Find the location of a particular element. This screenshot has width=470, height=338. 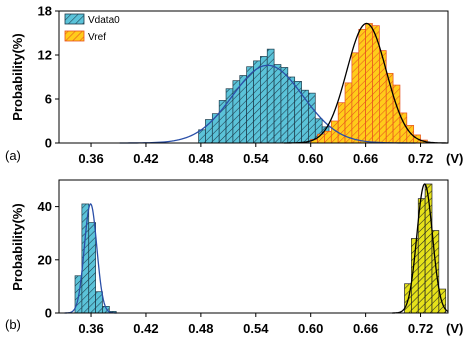

panel-a-y-tick-label: 12 is located at coordinates (45, 55).